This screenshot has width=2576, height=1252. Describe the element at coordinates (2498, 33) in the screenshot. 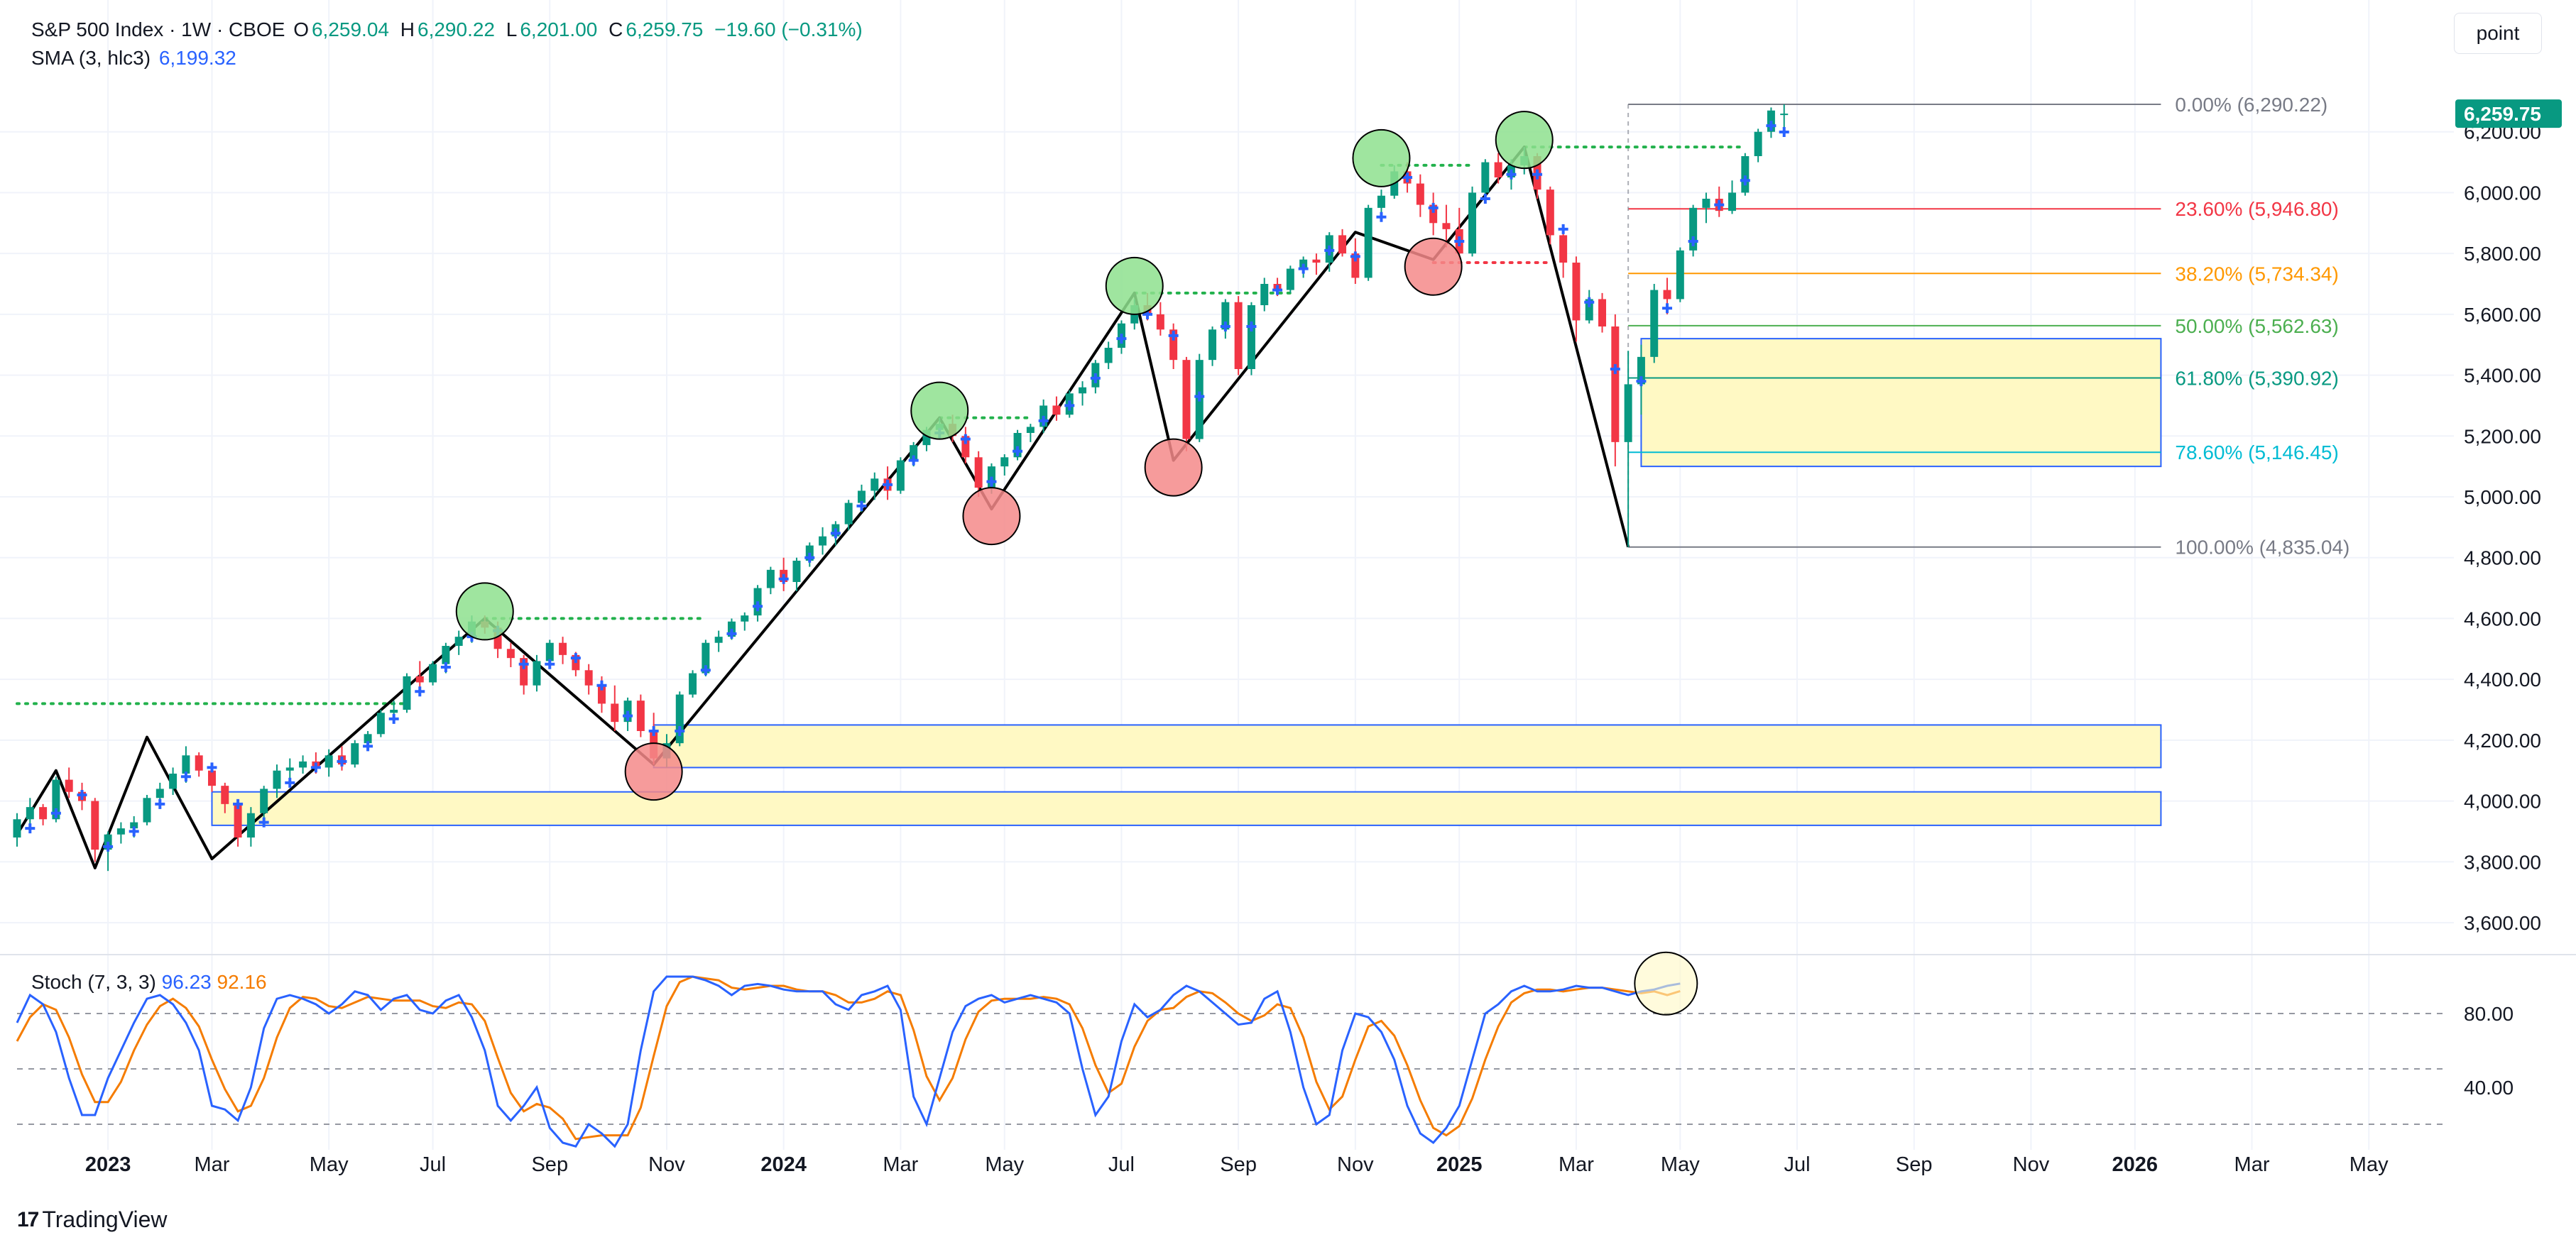

I see `point-button: point` at that location.